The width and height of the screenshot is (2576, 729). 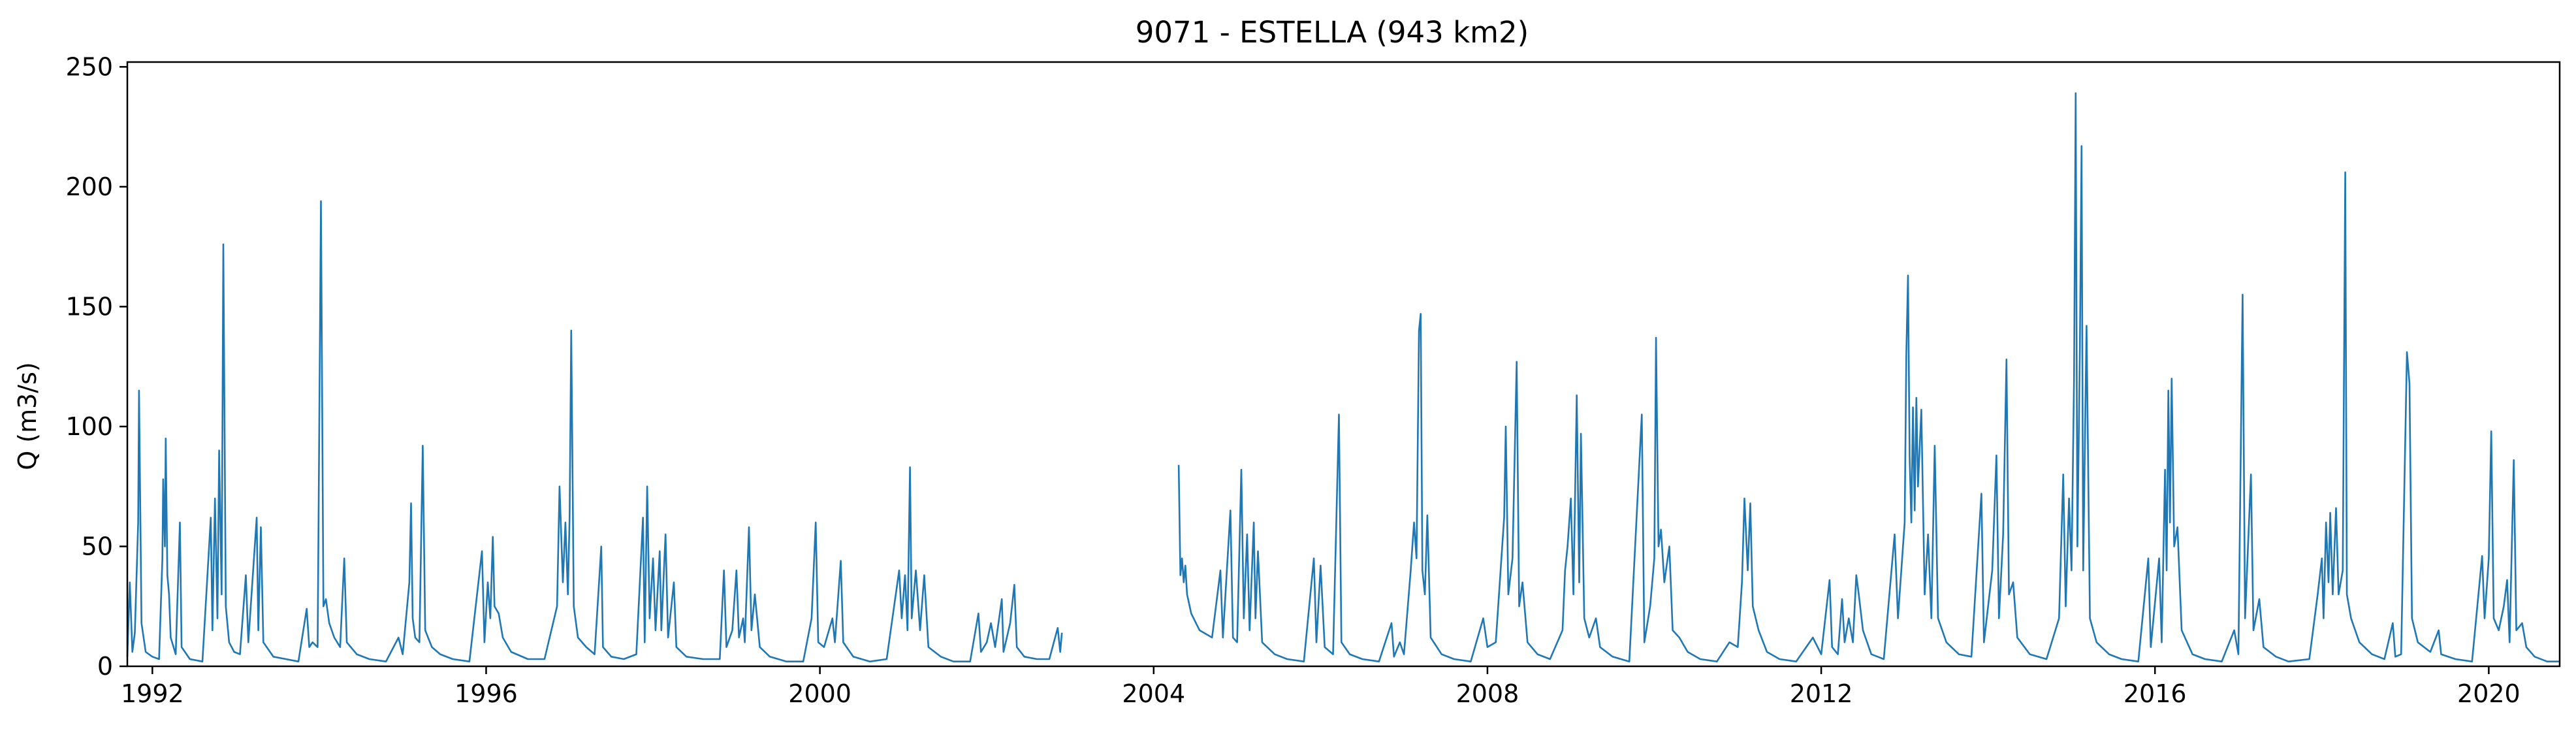 What do you see at coordinates (89, 186) in the screenshot?
I see `y-tick-label: 200` at bounding box center [89, 186].